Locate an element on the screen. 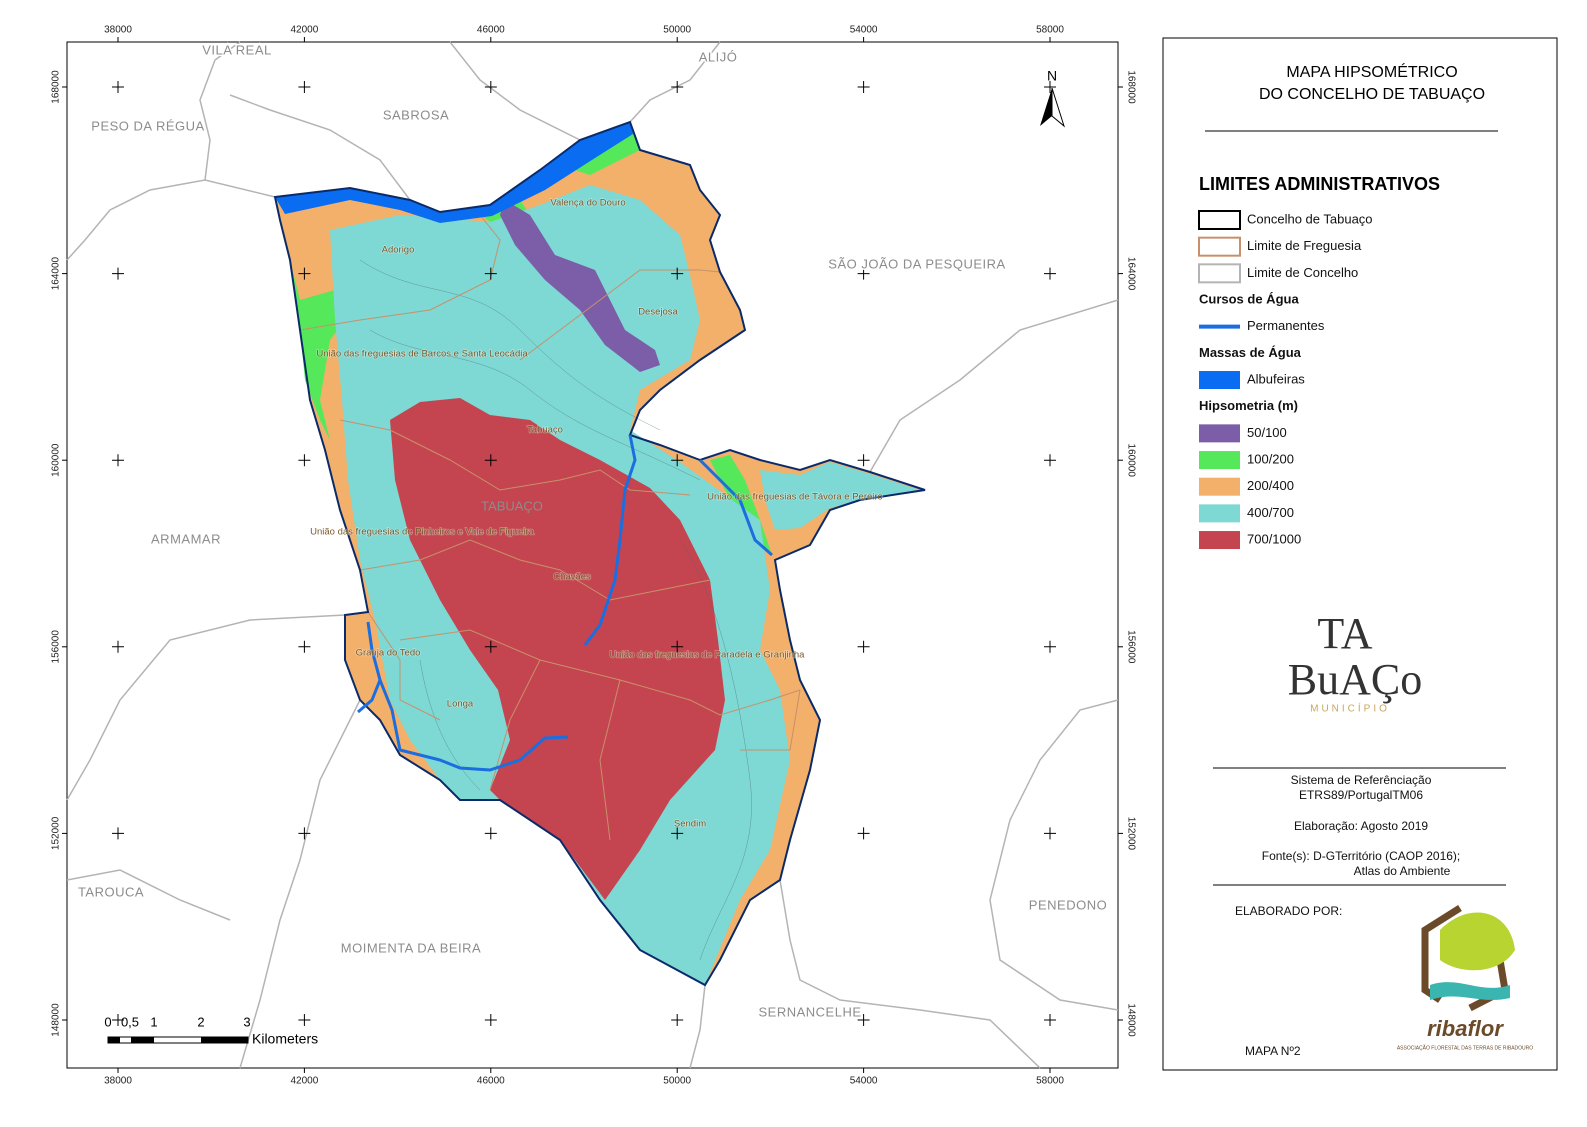  y-tick-label: 156000 is located at coordinates (56, 647).